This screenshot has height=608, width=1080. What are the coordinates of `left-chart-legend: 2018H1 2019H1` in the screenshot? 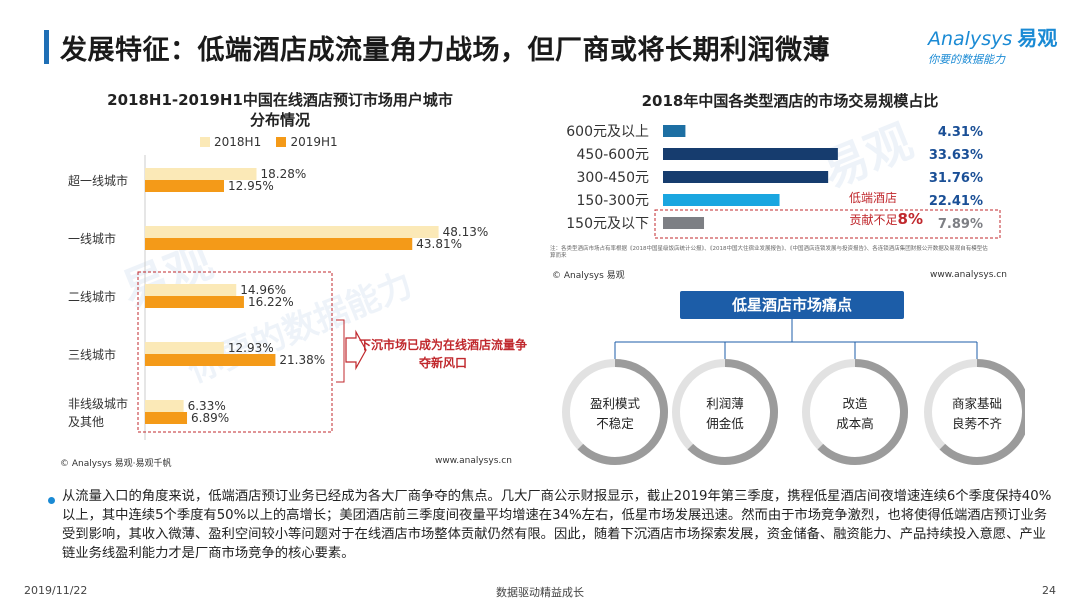 It's located at (269, 142).